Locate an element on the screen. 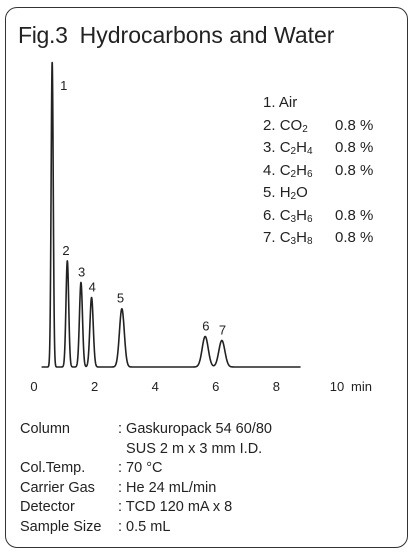 Image resolution: width=417 pixels, height=554 pixels. condition-value: : Gaskuropack 54 60/80 is located at coordinates (195, 429).